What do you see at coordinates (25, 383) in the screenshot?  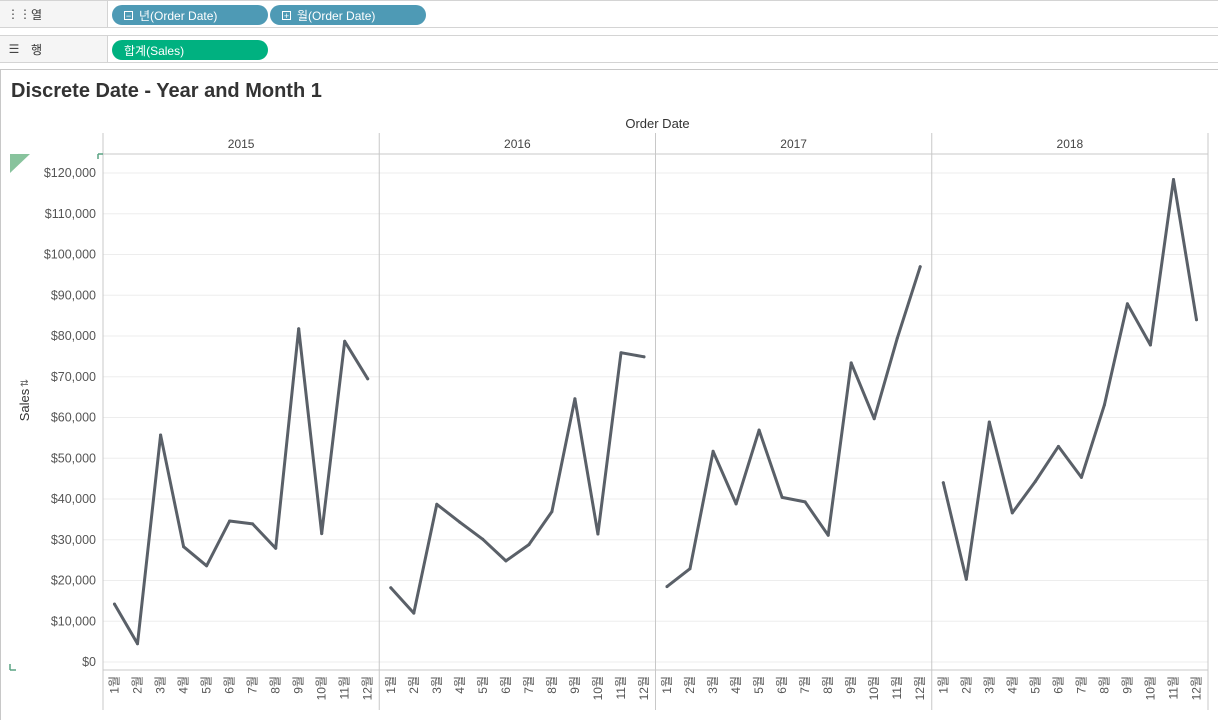 I see `sort-icon: ⇅` at bounding box center [25, 383].